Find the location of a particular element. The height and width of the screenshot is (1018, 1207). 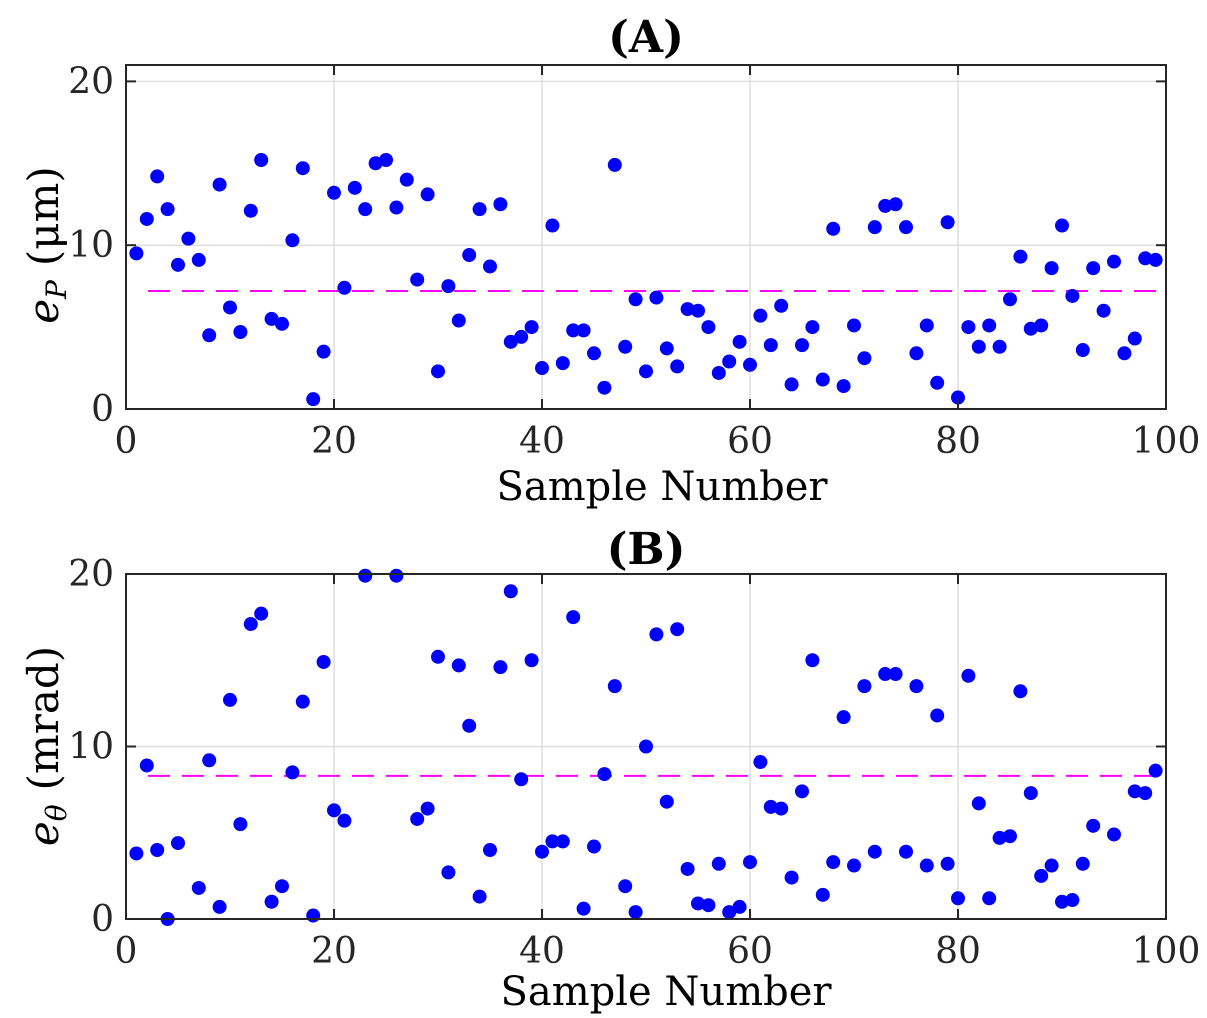

y-axis-label-main: e is located at coordinates (43, 311).